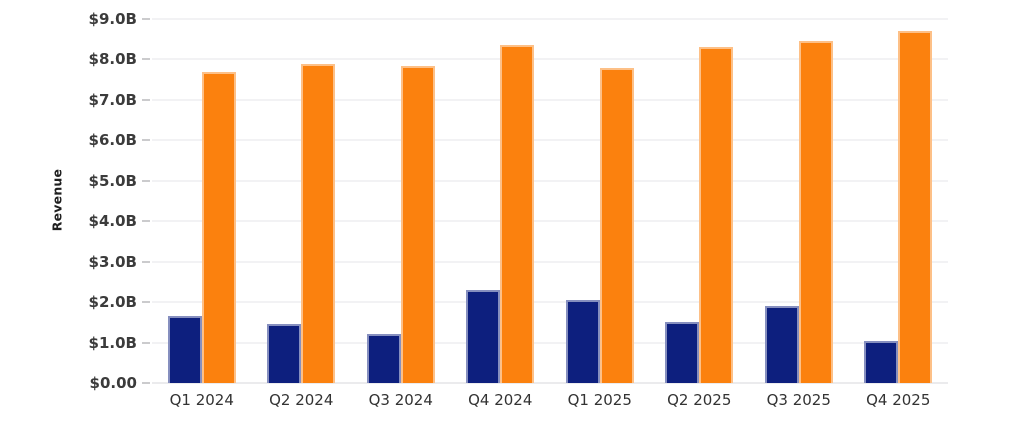 This screenshot has width=1035, height=425. I want to click on bar-series-orange-q1-2025, so click(616, 225).